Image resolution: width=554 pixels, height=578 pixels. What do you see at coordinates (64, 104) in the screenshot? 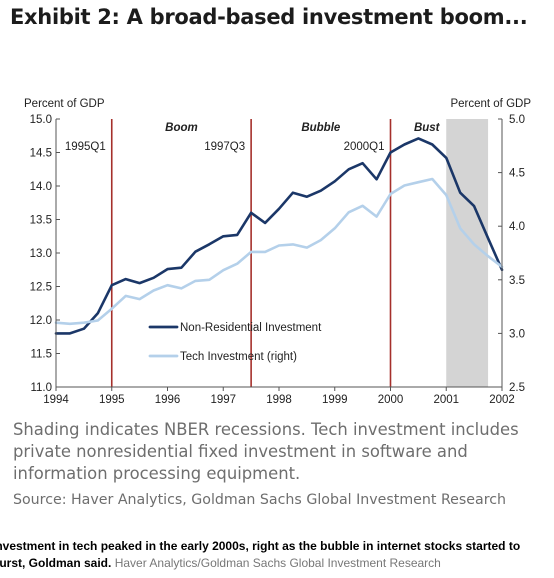
I see `left-axis-title: Percent of GDP` at bounding box center [64, 104].